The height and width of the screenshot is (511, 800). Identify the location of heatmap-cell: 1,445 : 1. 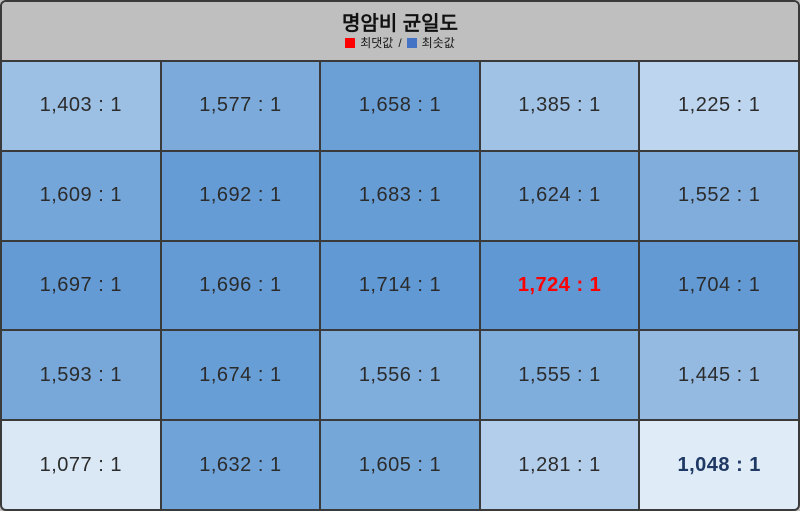
(719, 375).